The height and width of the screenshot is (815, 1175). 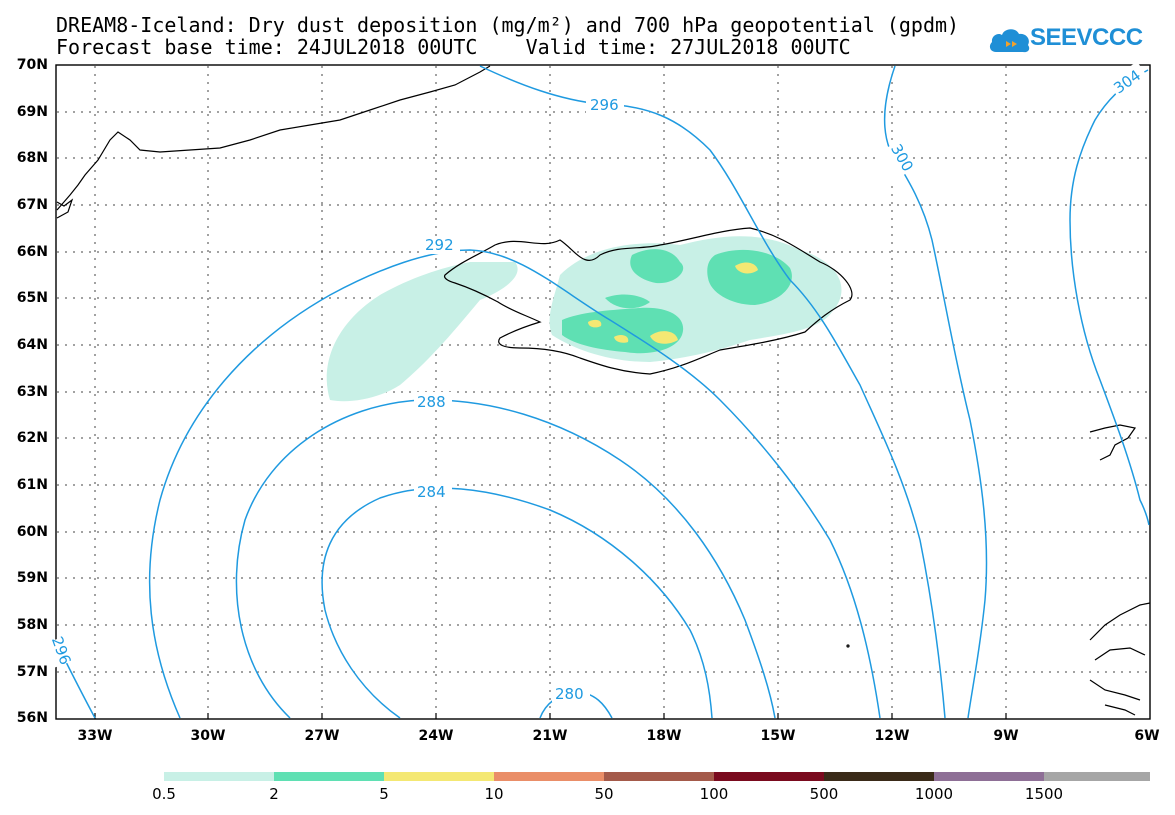 I want to click on lon-label: 9W, so click(x=1006, y=736).